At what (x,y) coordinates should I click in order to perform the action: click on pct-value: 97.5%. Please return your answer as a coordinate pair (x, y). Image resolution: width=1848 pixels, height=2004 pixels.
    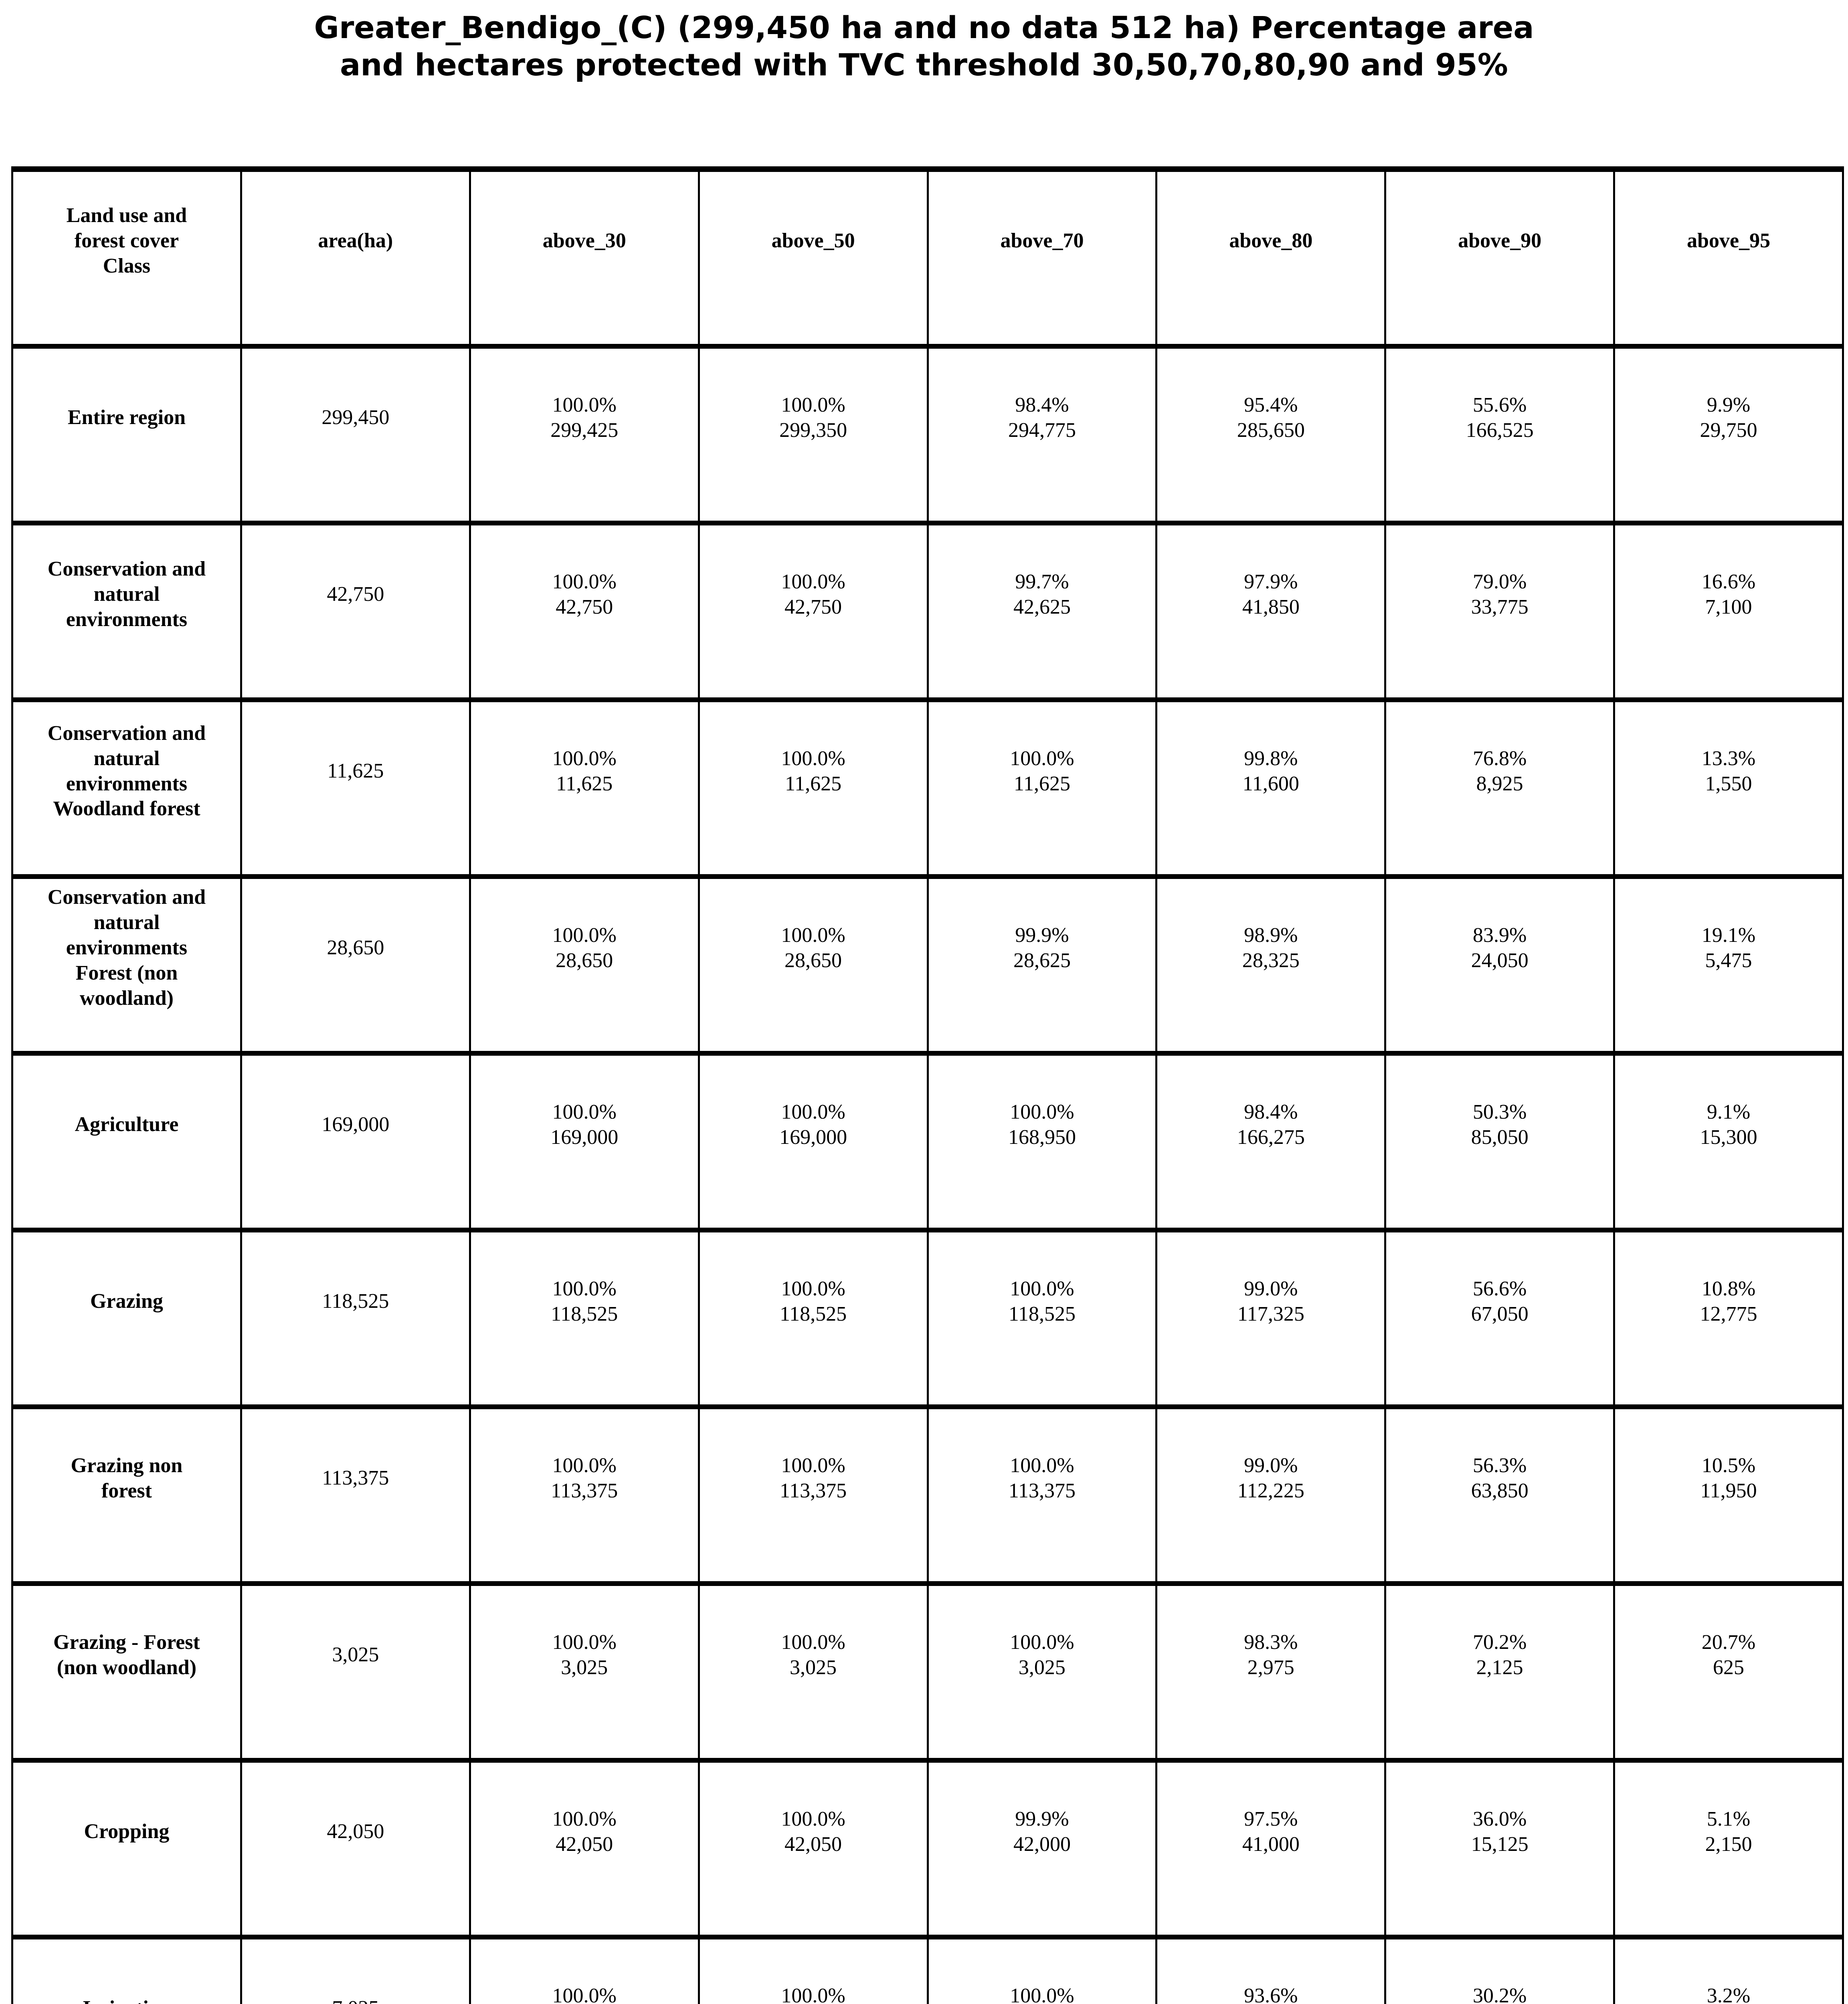
    Looking at the image, I should click on (1271, 1818).